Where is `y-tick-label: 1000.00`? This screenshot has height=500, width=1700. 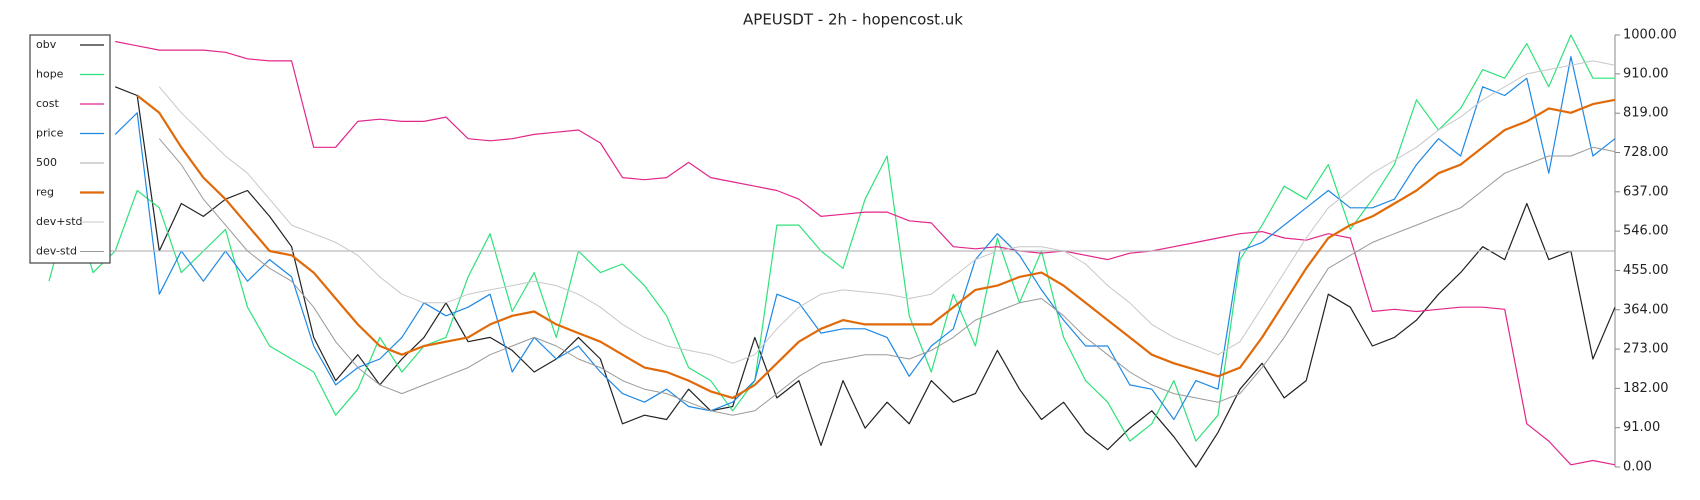 y-tick-label: 1000.00 is located at coordinates (1650, 35).